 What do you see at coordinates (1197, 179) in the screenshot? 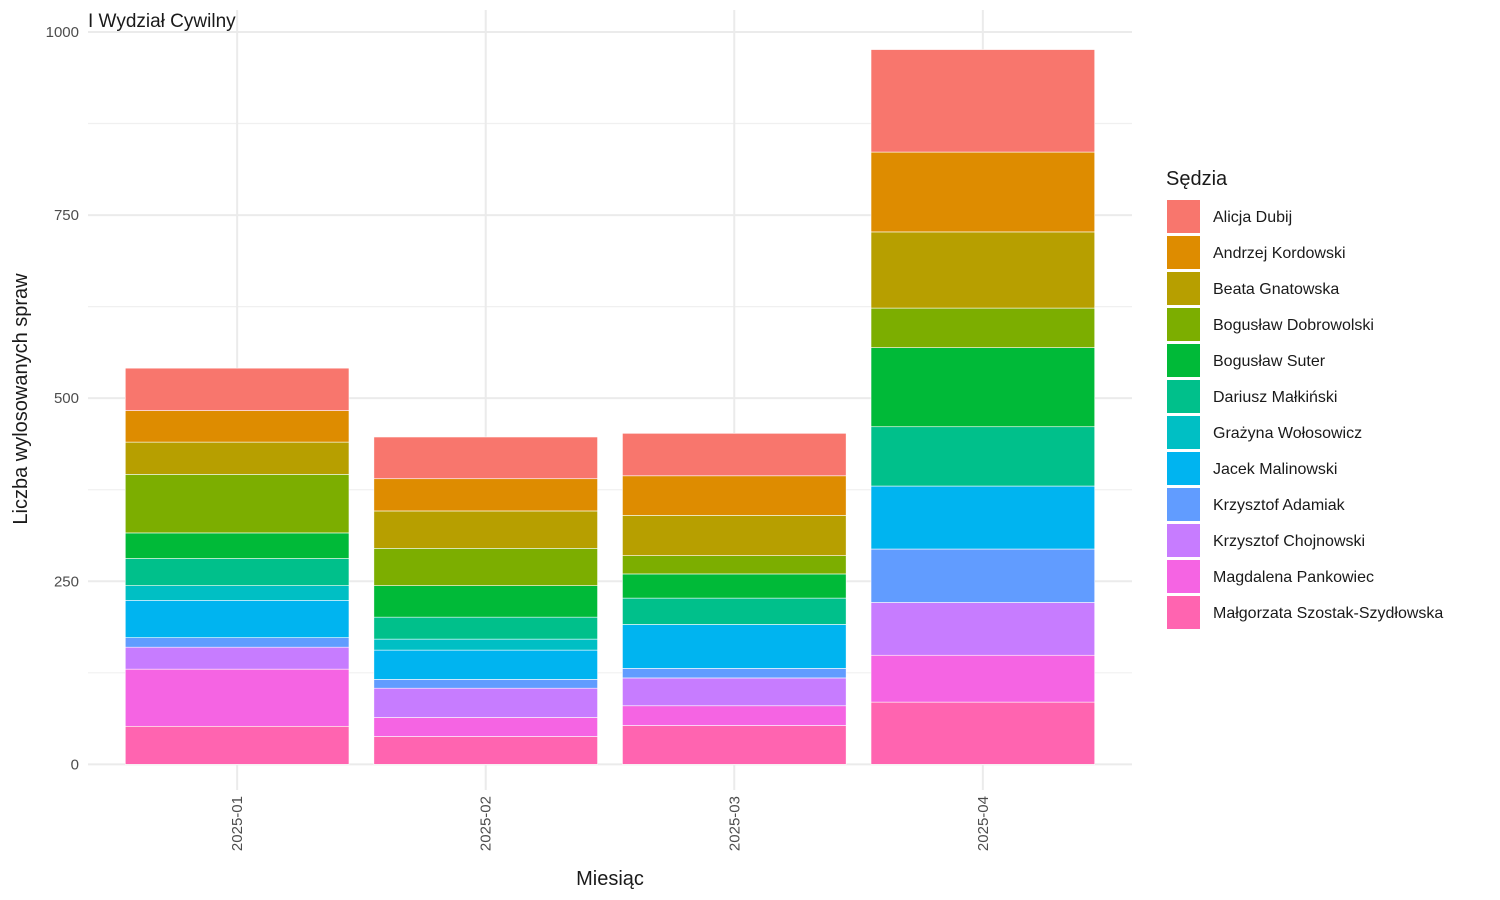
I see `legend-title: Sędzia` at bounding box center [1197, 179].